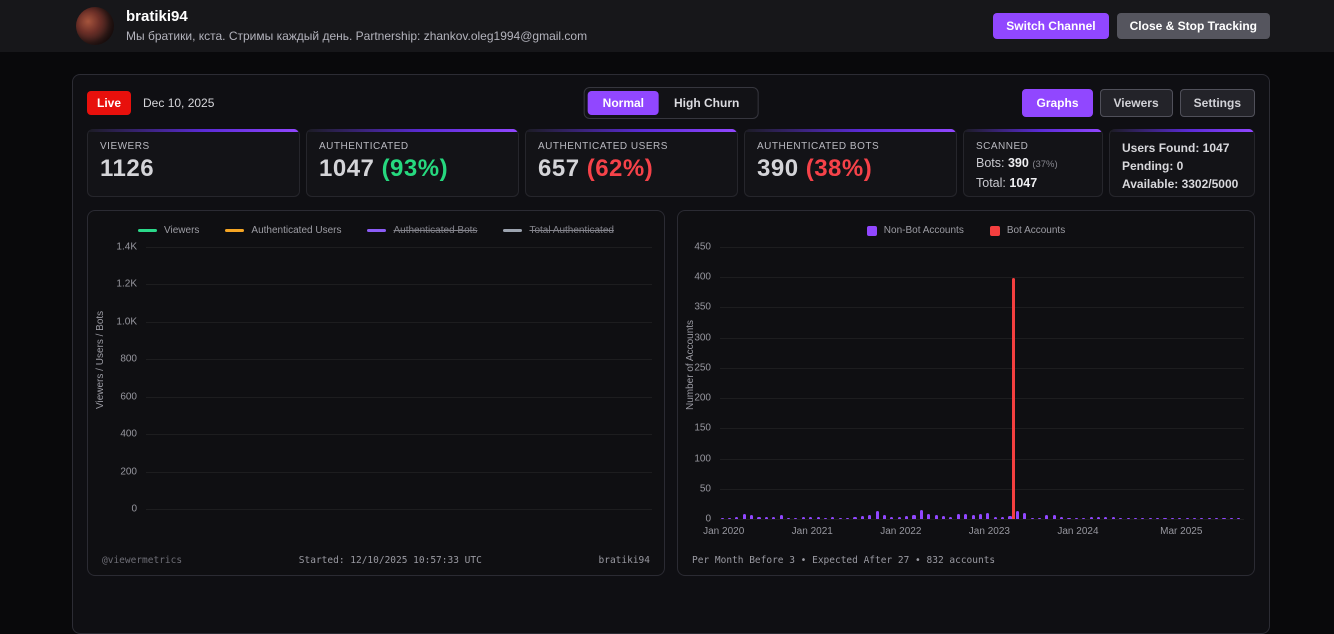  I want to click on stat-percent: (93%), so click(415, 168).